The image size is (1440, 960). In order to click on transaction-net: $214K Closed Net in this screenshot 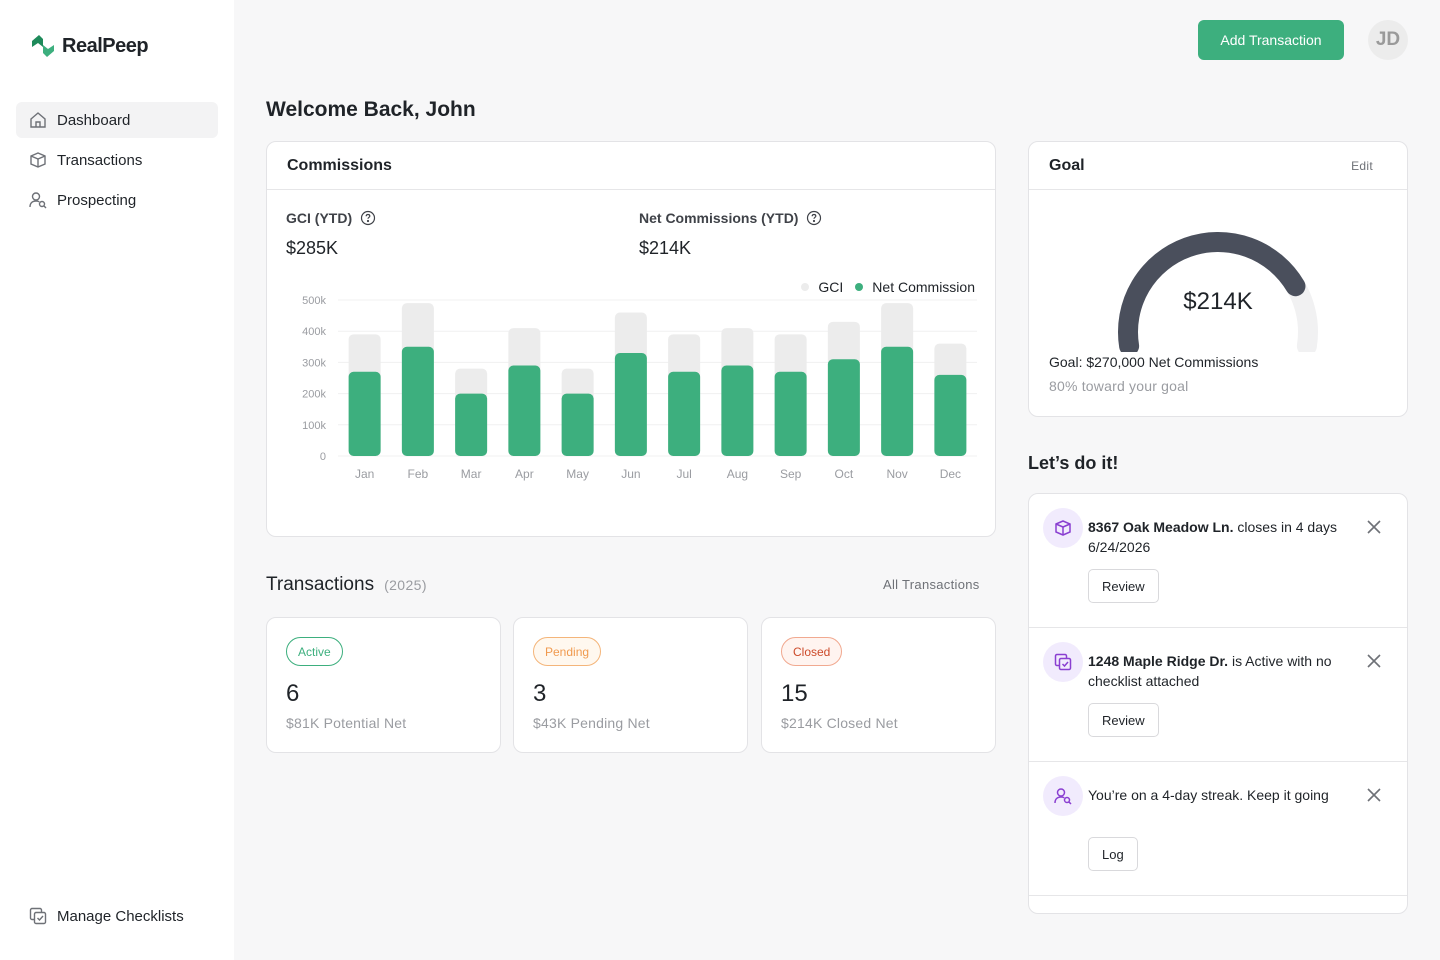, I will do `click(839, 723)`.